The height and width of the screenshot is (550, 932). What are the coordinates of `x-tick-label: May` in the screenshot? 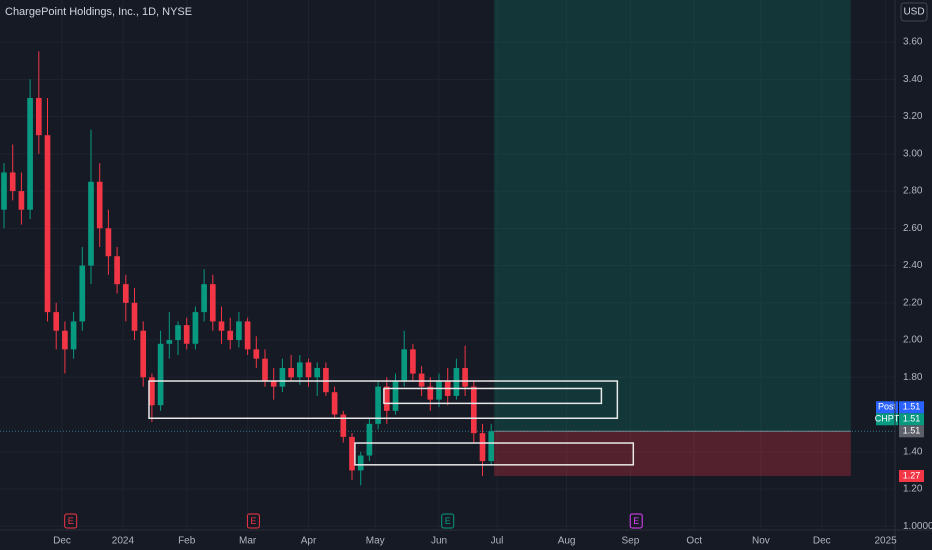 It's located at (375, 541).